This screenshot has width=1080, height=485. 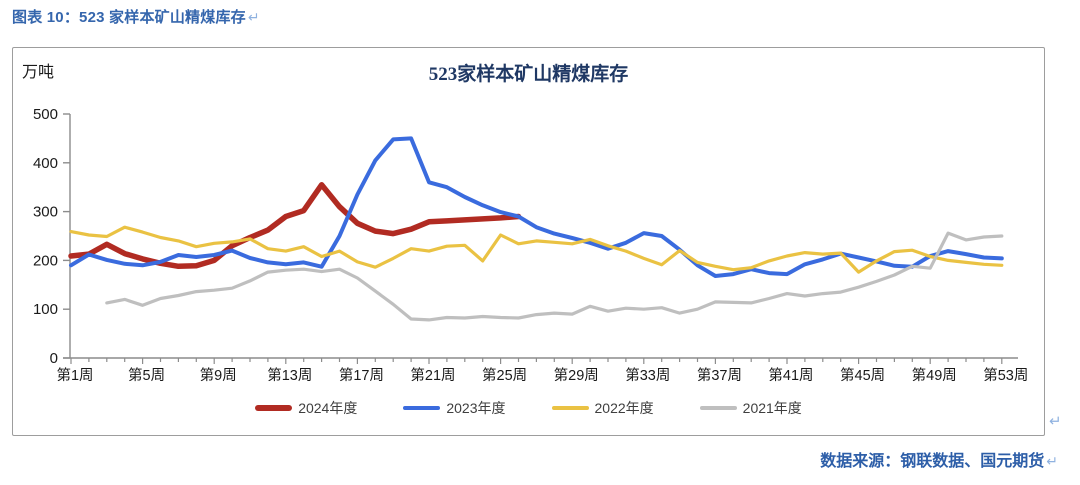 What do you see at coordinates (74, 375) in the screenshot?
I see `x-tick-label: 第1周` at bounding box center [74, 375].